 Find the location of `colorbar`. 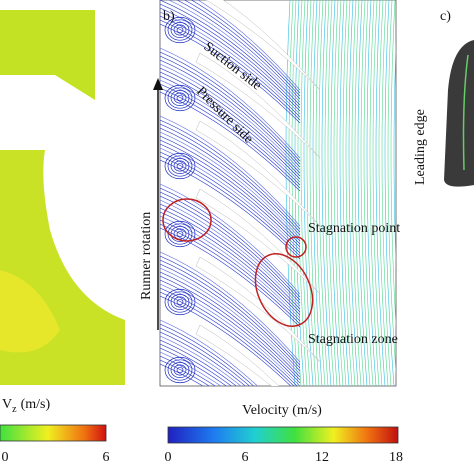

colorbar is located at coordinates (53, 433).